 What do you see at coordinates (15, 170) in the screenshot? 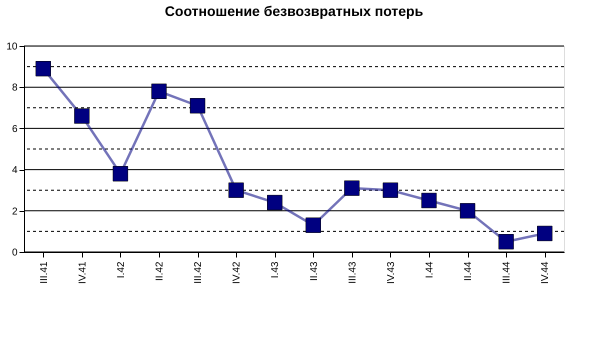
I see `y-tick-label: 4` at bounding box center [15, 170].